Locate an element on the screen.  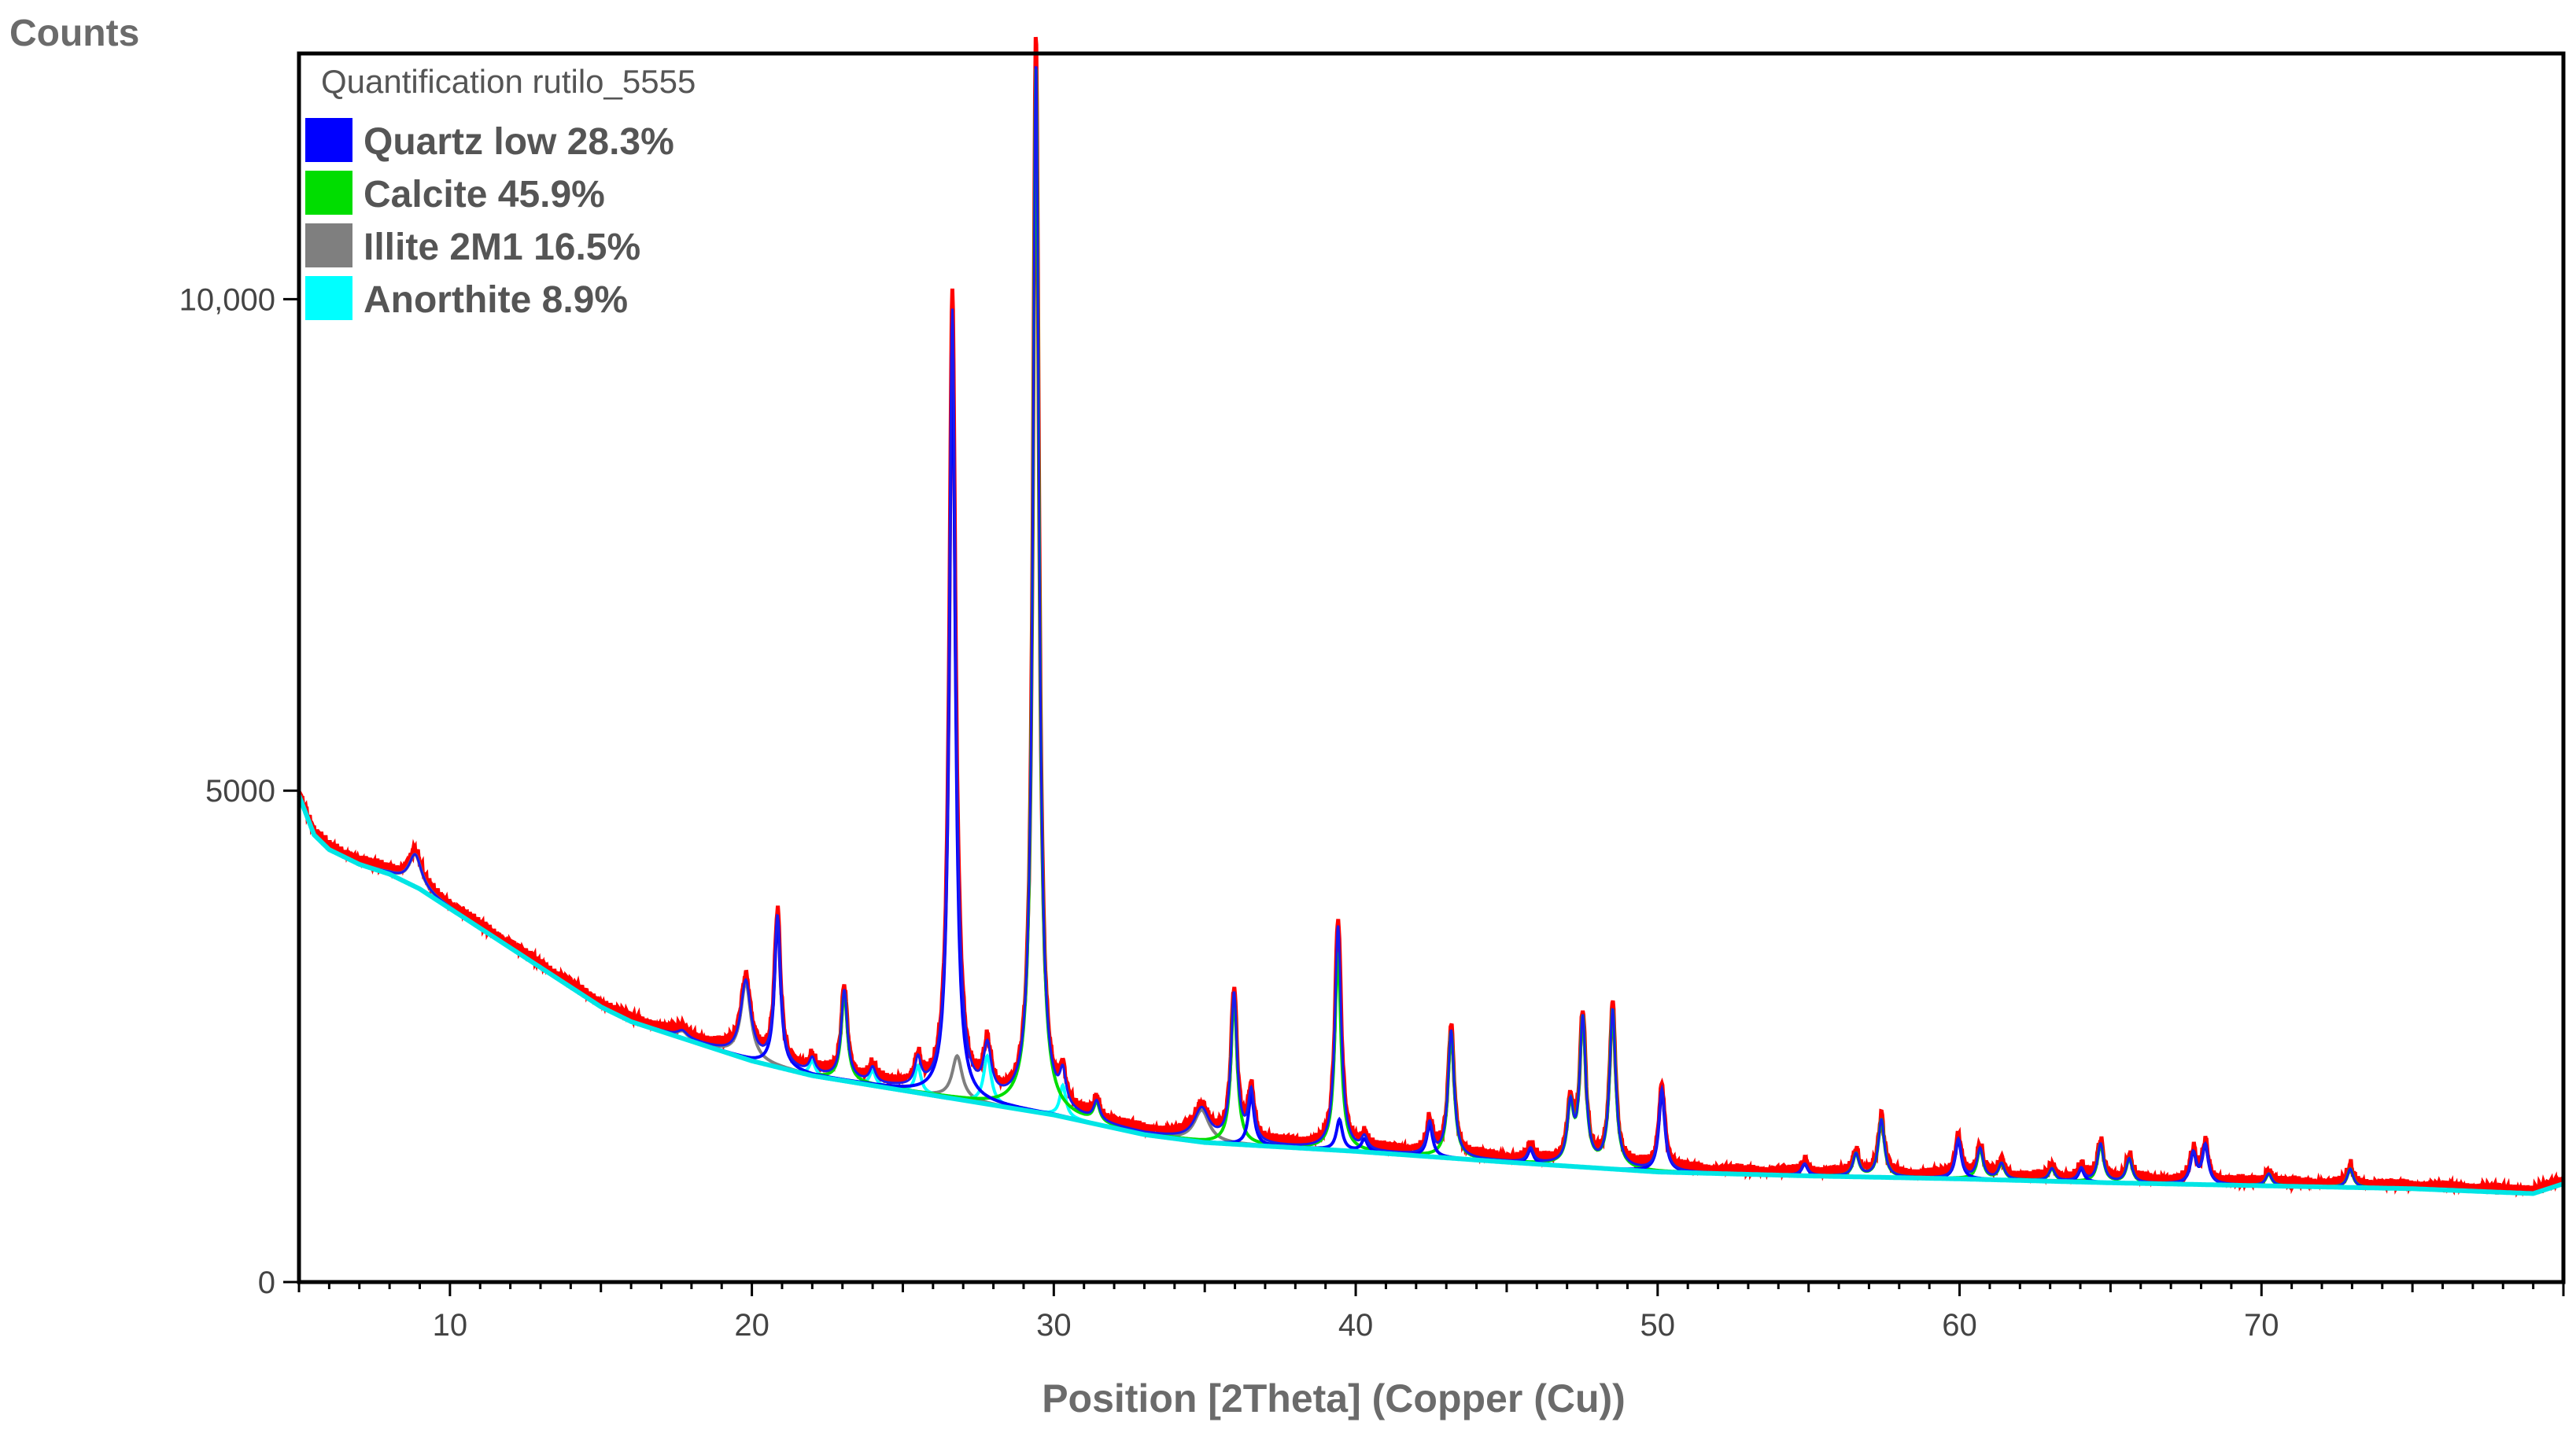
y-tick-label: 5000 is located at coordinates (240, 792).